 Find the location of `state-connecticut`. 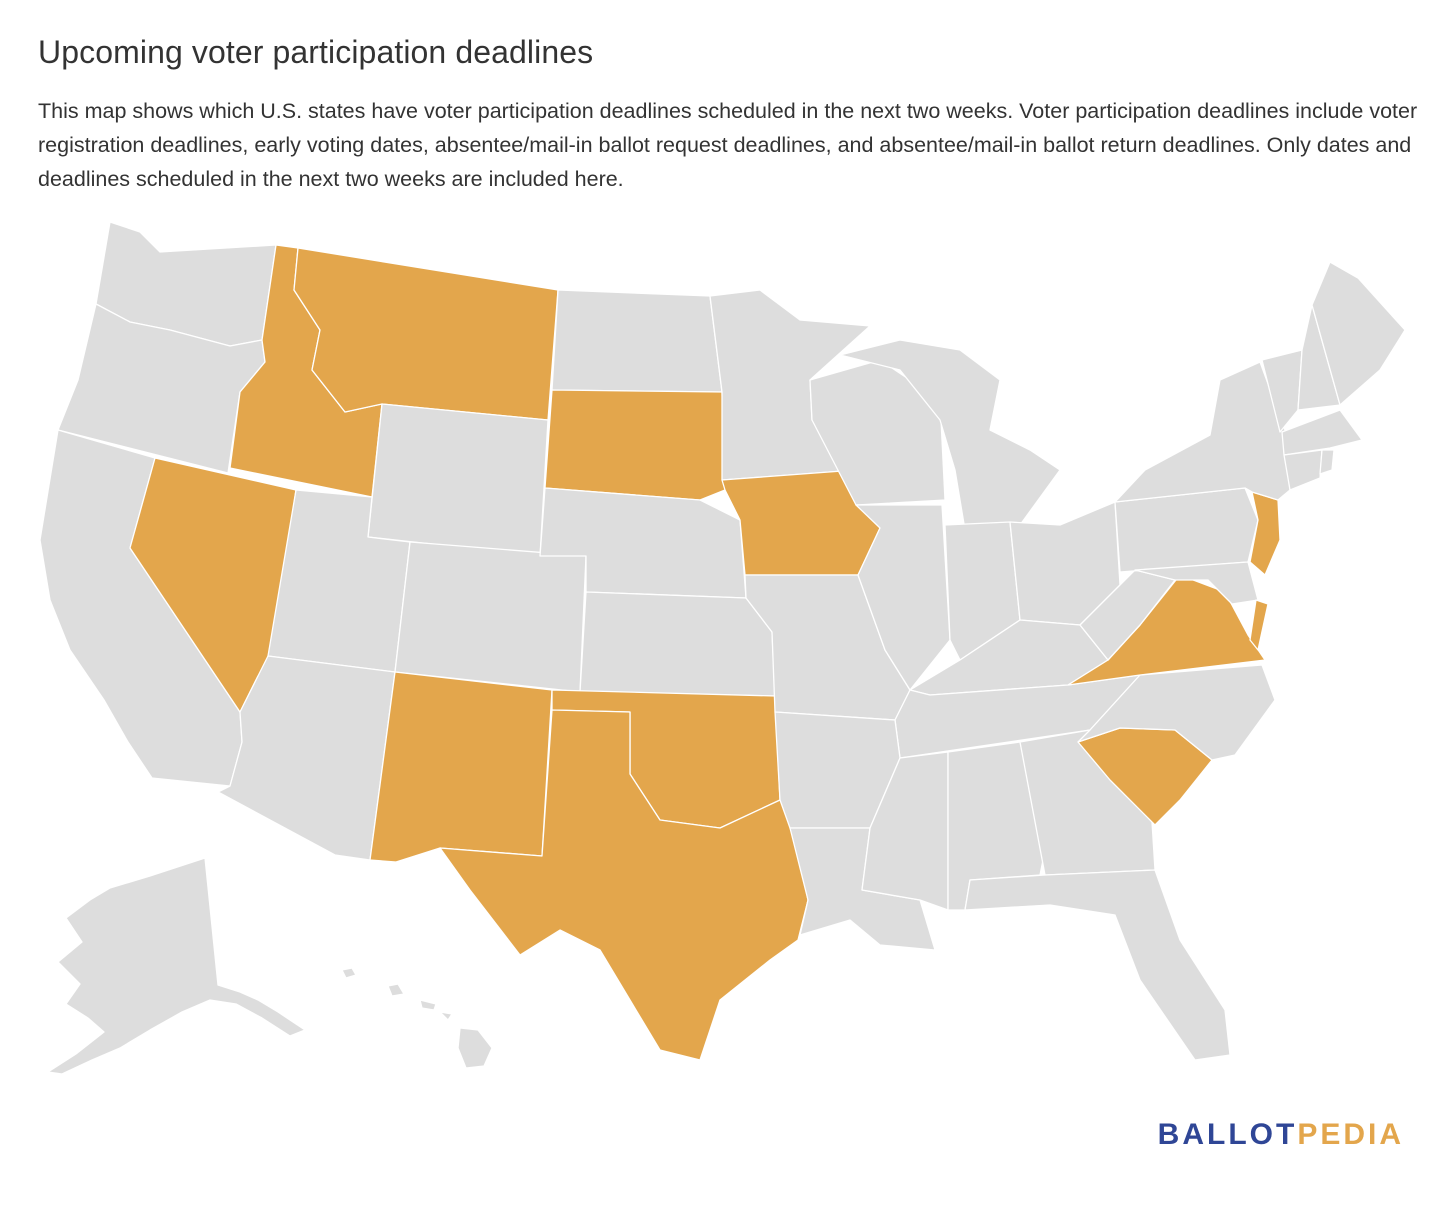

state-connecticut is located at coordinates (1303, 470).